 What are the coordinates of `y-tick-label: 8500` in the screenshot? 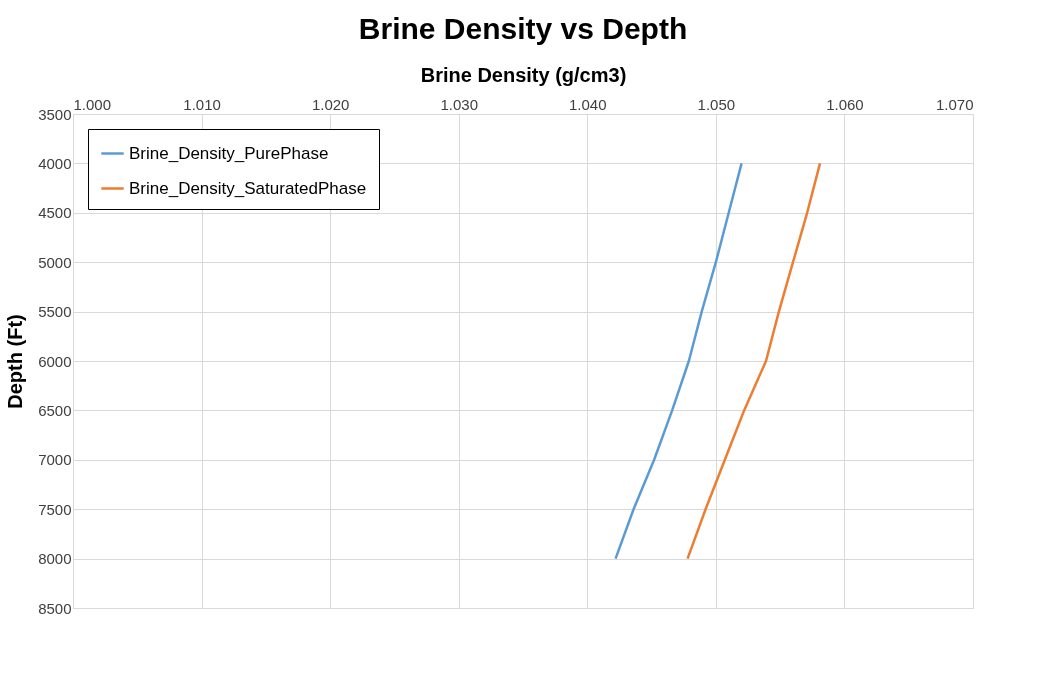 It's located at (55, 608).